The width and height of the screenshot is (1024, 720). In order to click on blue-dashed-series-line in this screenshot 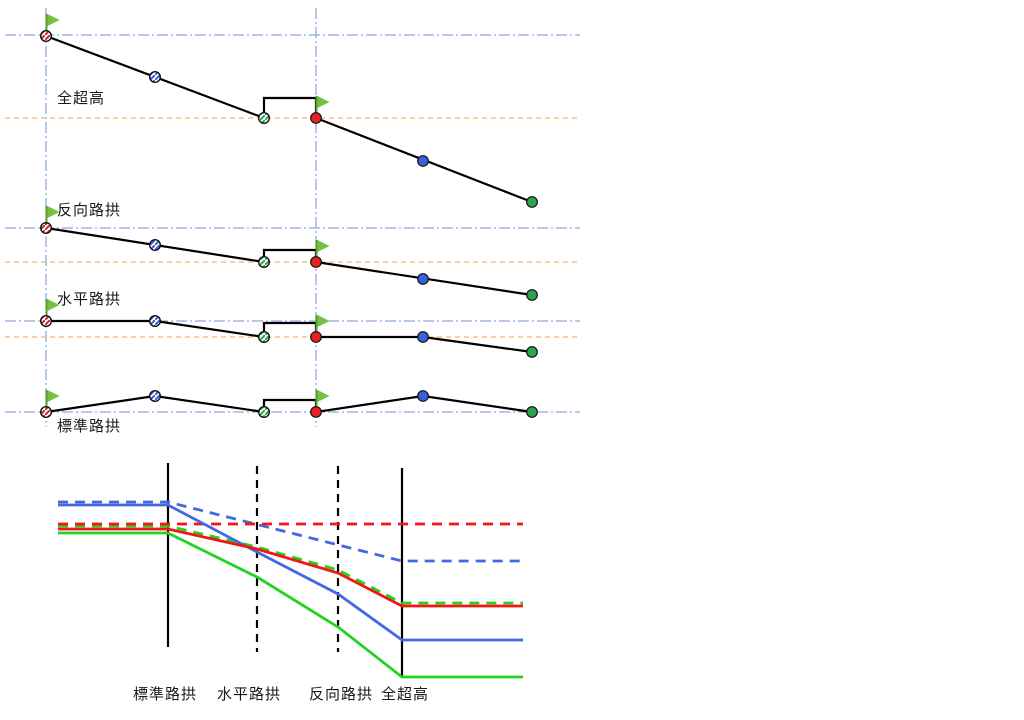, I will do `click(290, 531)`.